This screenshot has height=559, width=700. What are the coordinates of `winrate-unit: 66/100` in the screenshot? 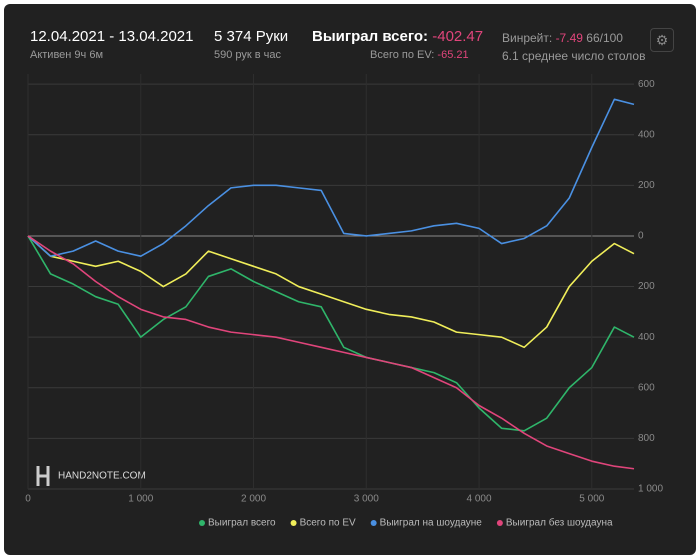 It's located at (604, 38).